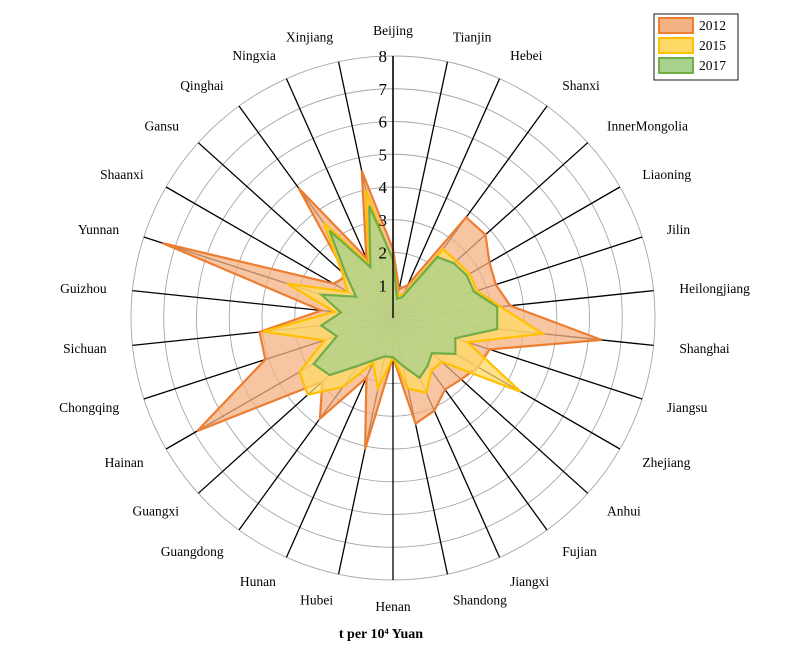 The height and width of the screenshot is (649, 801). Describe the element at coordinates (192, 551) in the screenshot. I see `category-label-guangdong: Guangdong` at that location.